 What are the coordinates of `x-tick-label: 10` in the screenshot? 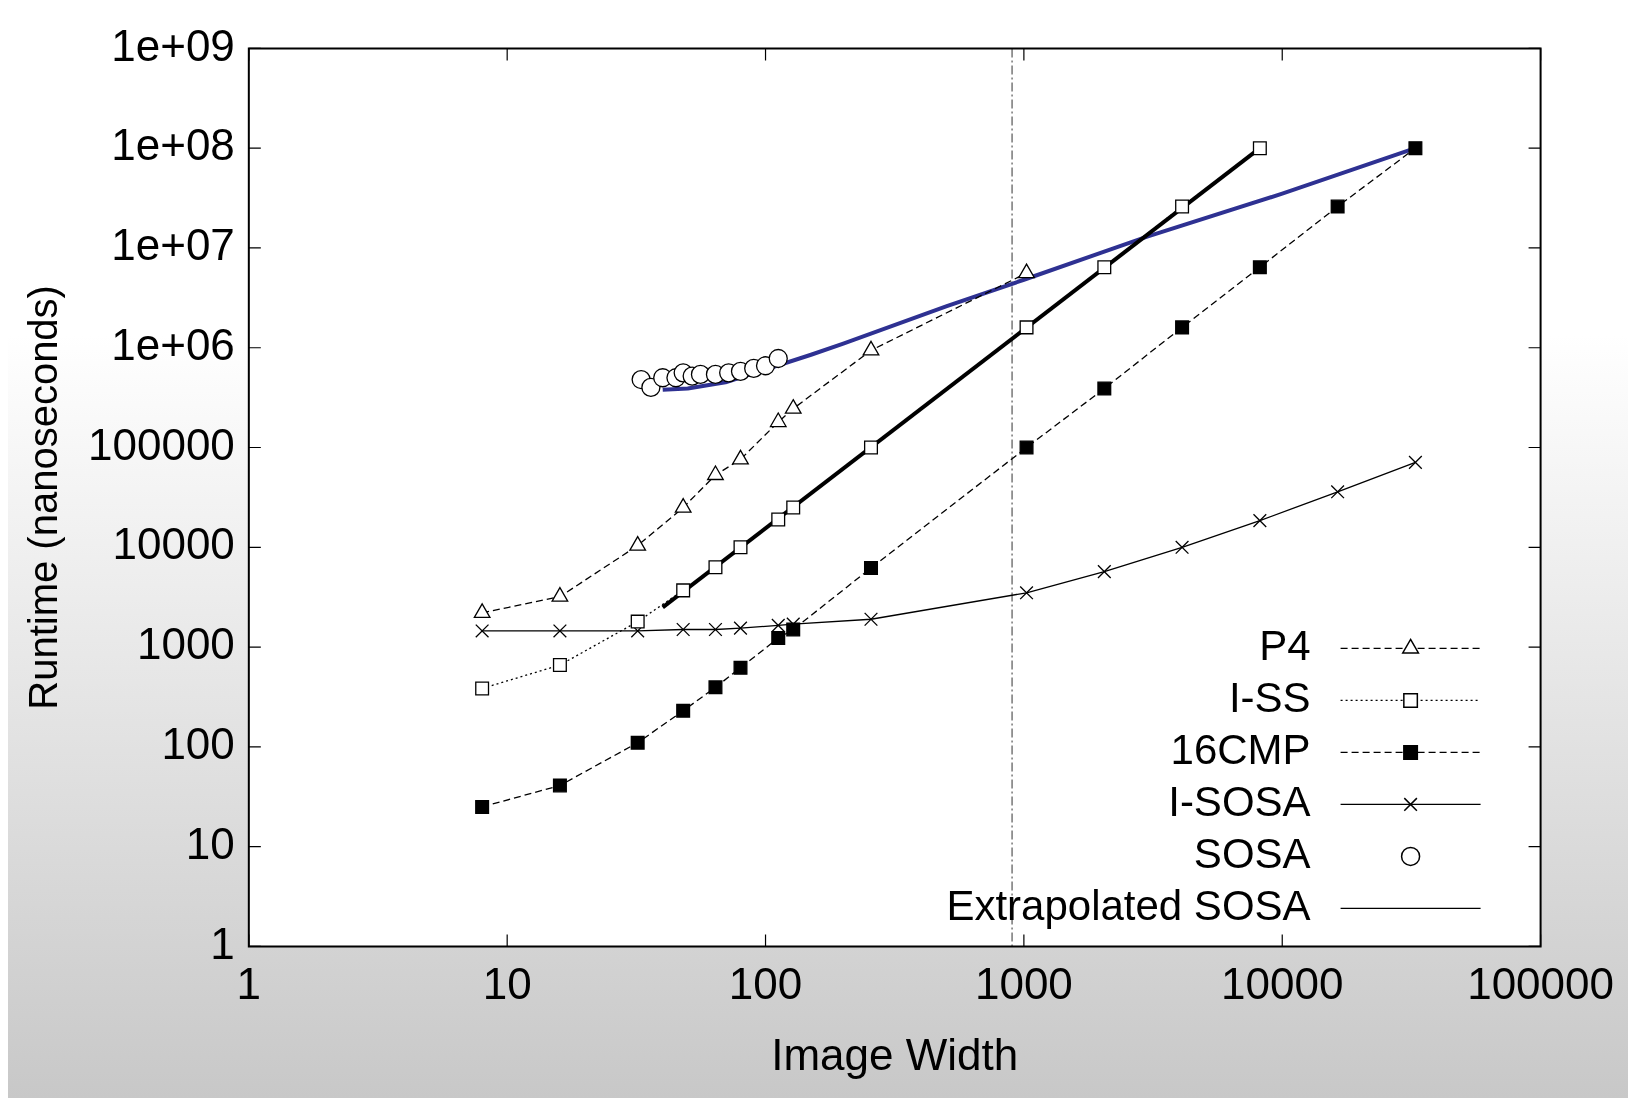 It's located at (507, 983).